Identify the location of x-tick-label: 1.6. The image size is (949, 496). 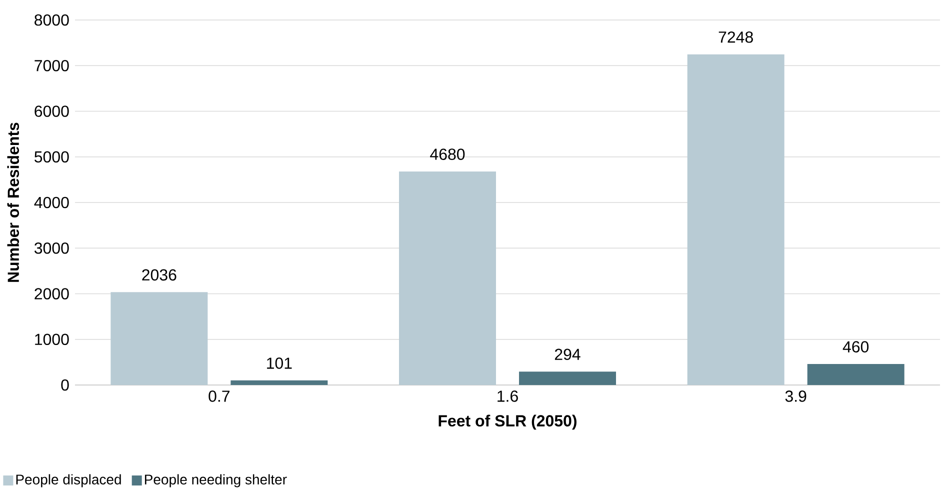
(508, 396).